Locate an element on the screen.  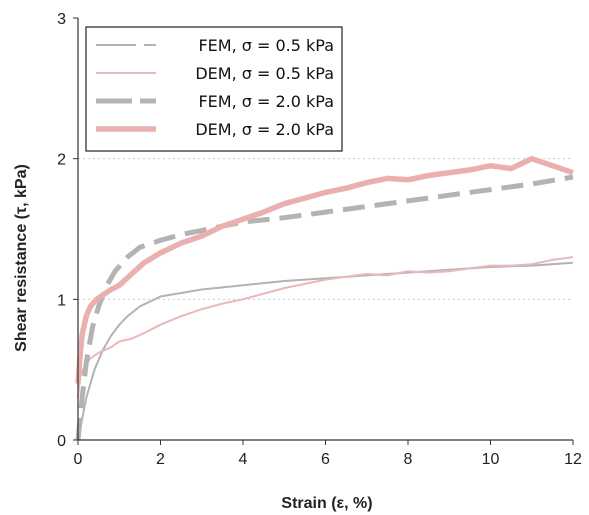
x-tick-label: 2 is located at coordinates (160, 459).